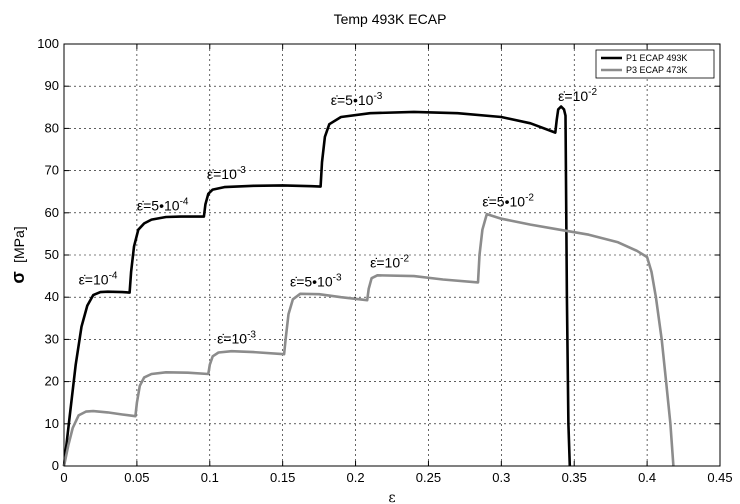 The width and height of the screenshot is (740, 504). What do you see at coordinates (52, 296) in the screenshot?
I see `y-tick-label: 40` at bounding box center [52, 296].